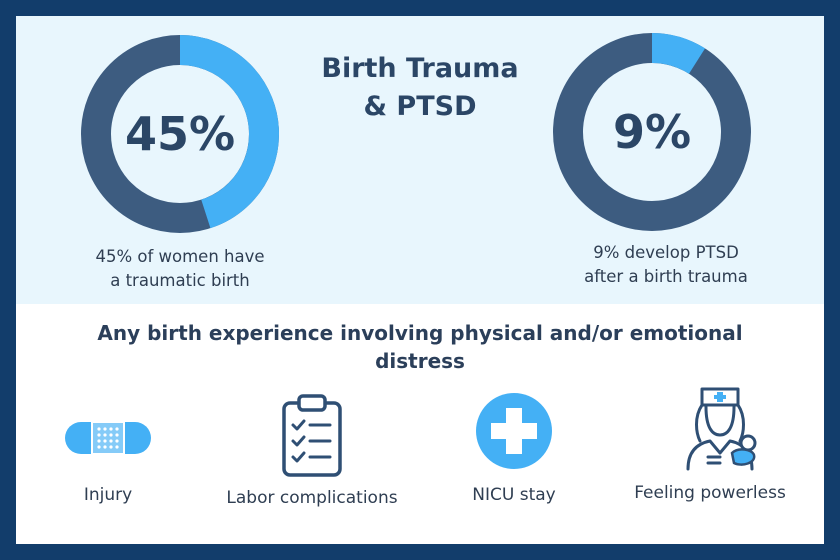 This screenshot has height=560, width=840. What do you see at coordinates (312, 436) in the screenshot?
I see `clipboard-checklist-icon` at bounding box center [312, 436].